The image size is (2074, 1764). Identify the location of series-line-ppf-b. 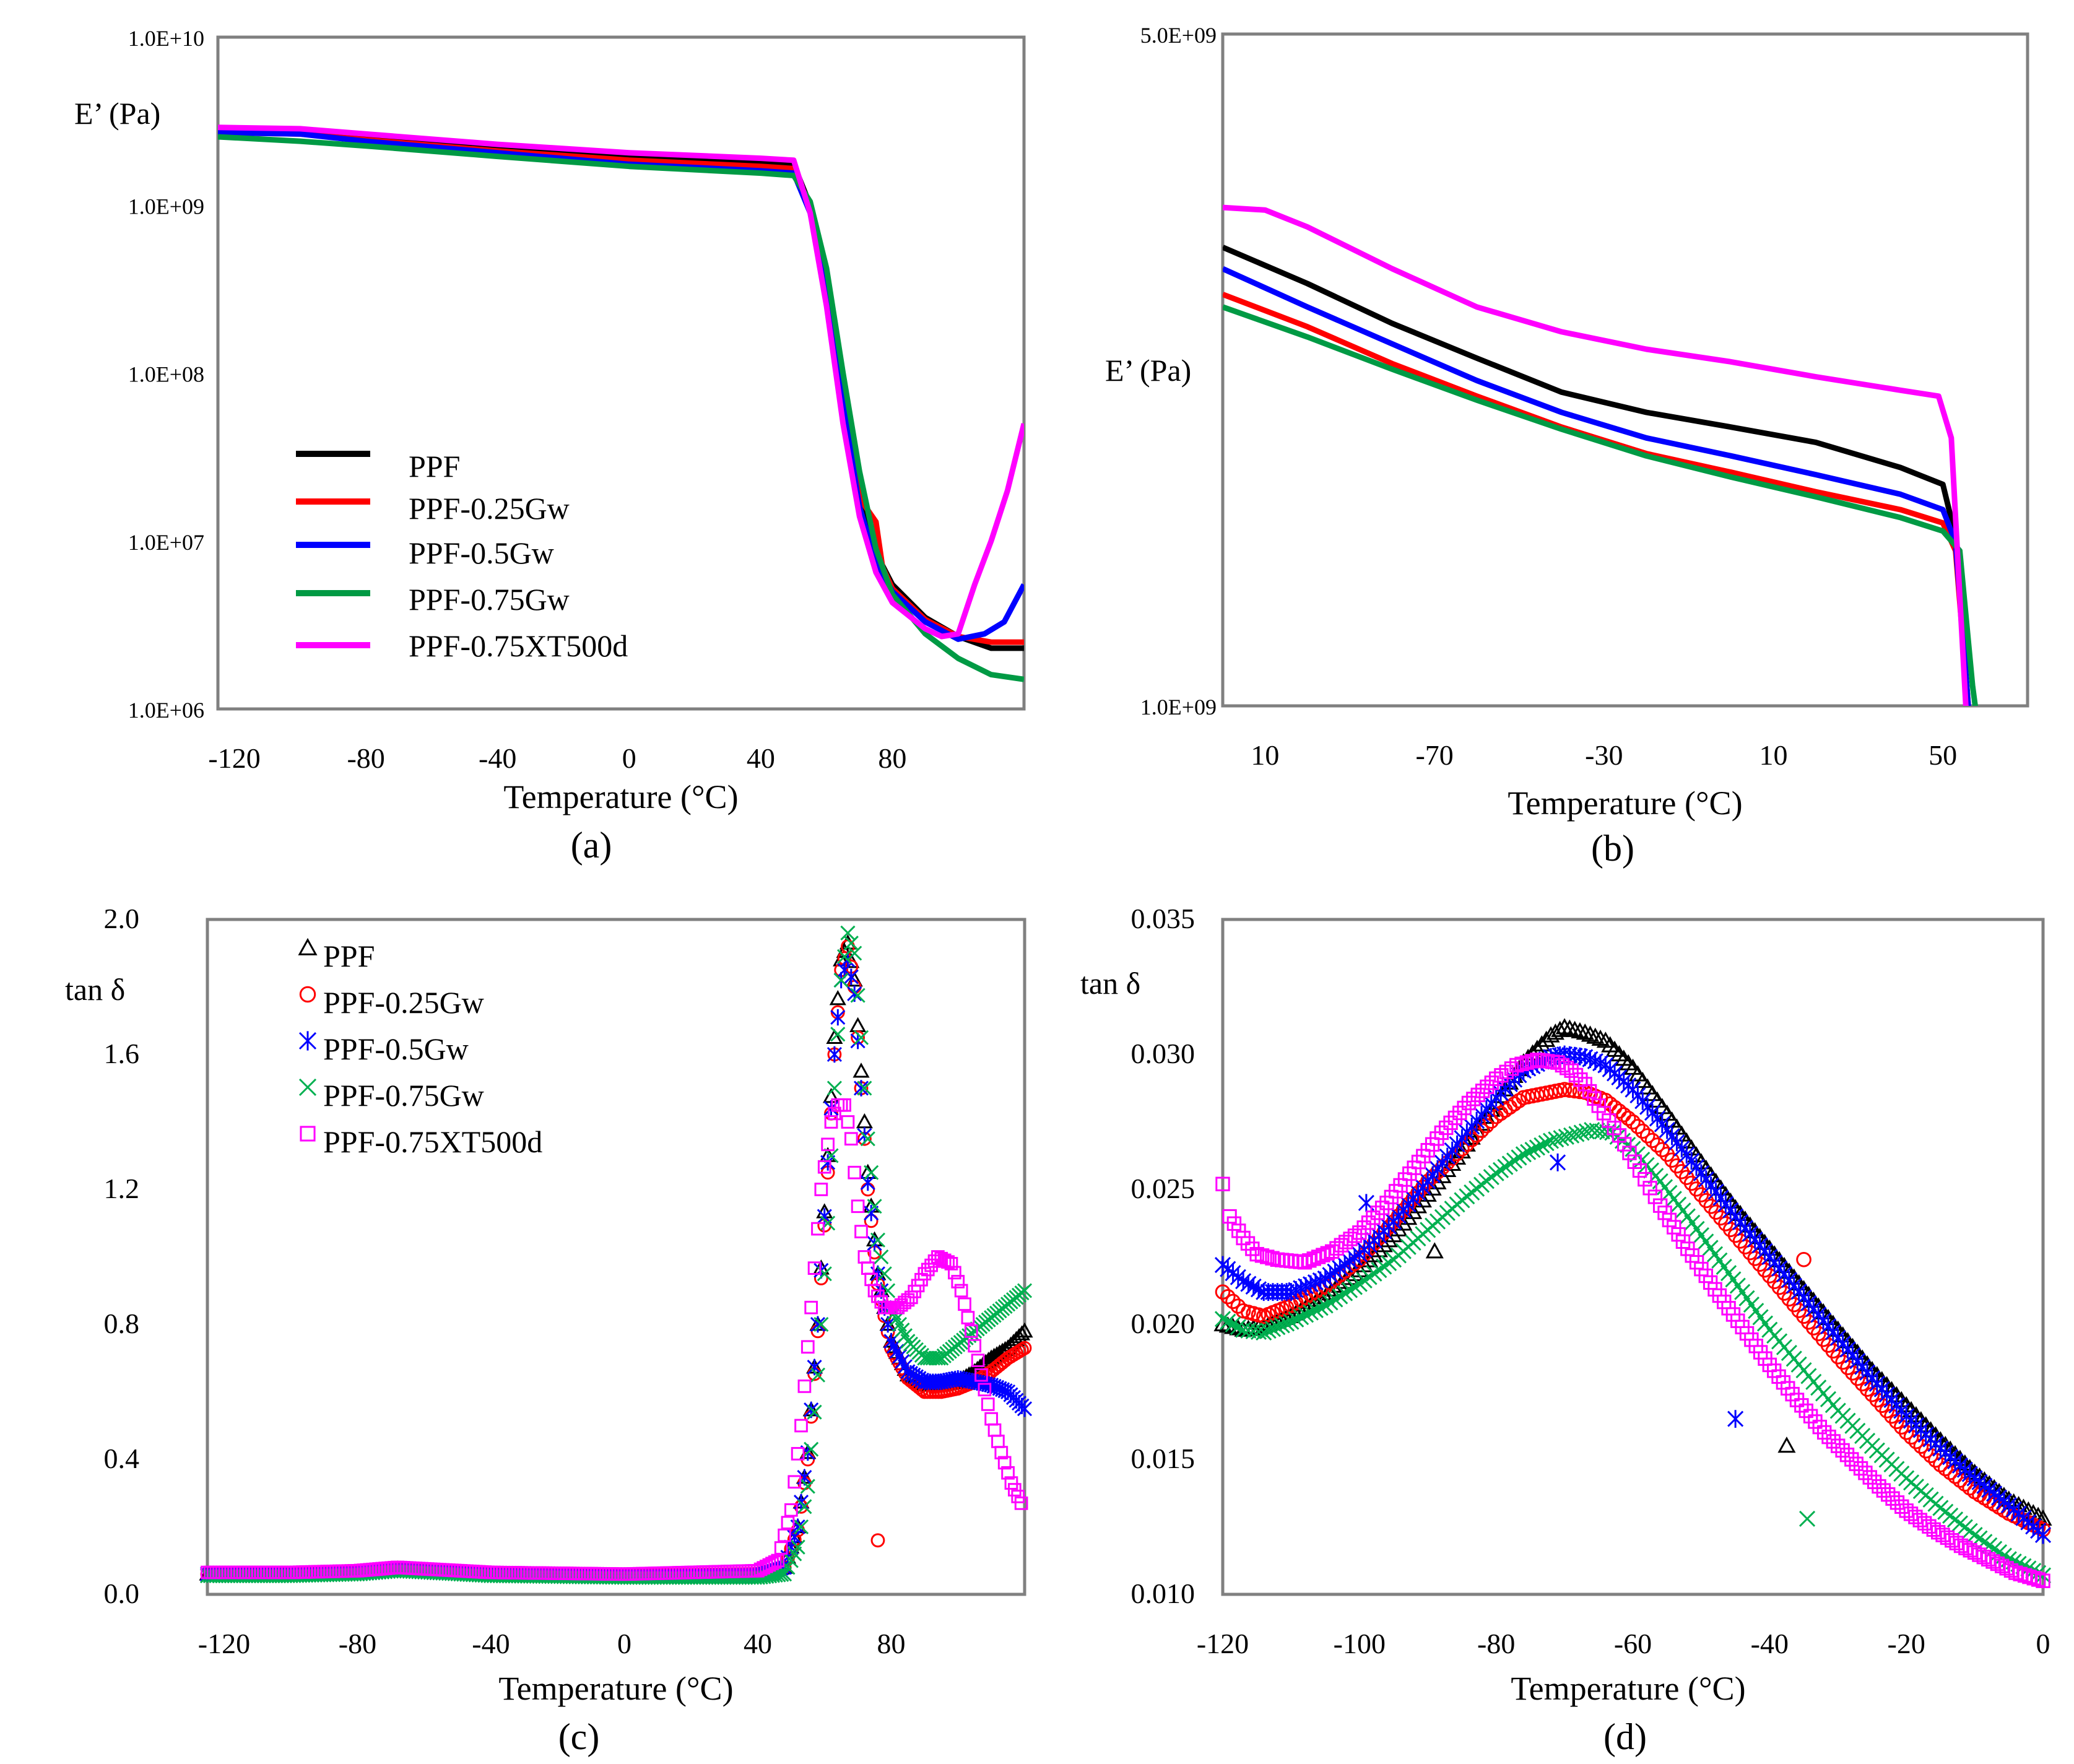
(1597, 475).